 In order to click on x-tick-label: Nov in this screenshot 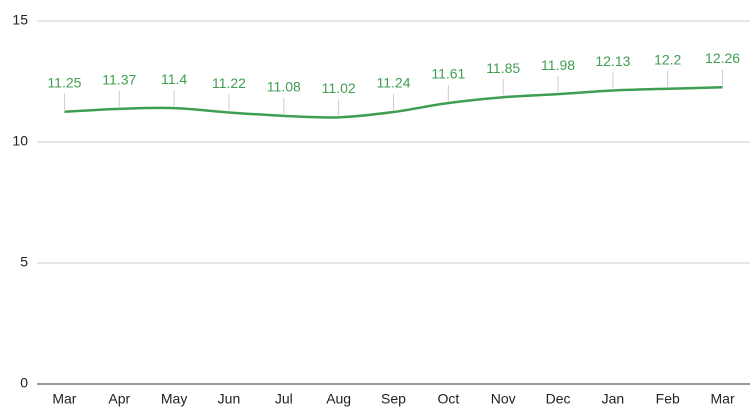, I will do `click(503, 399)`.